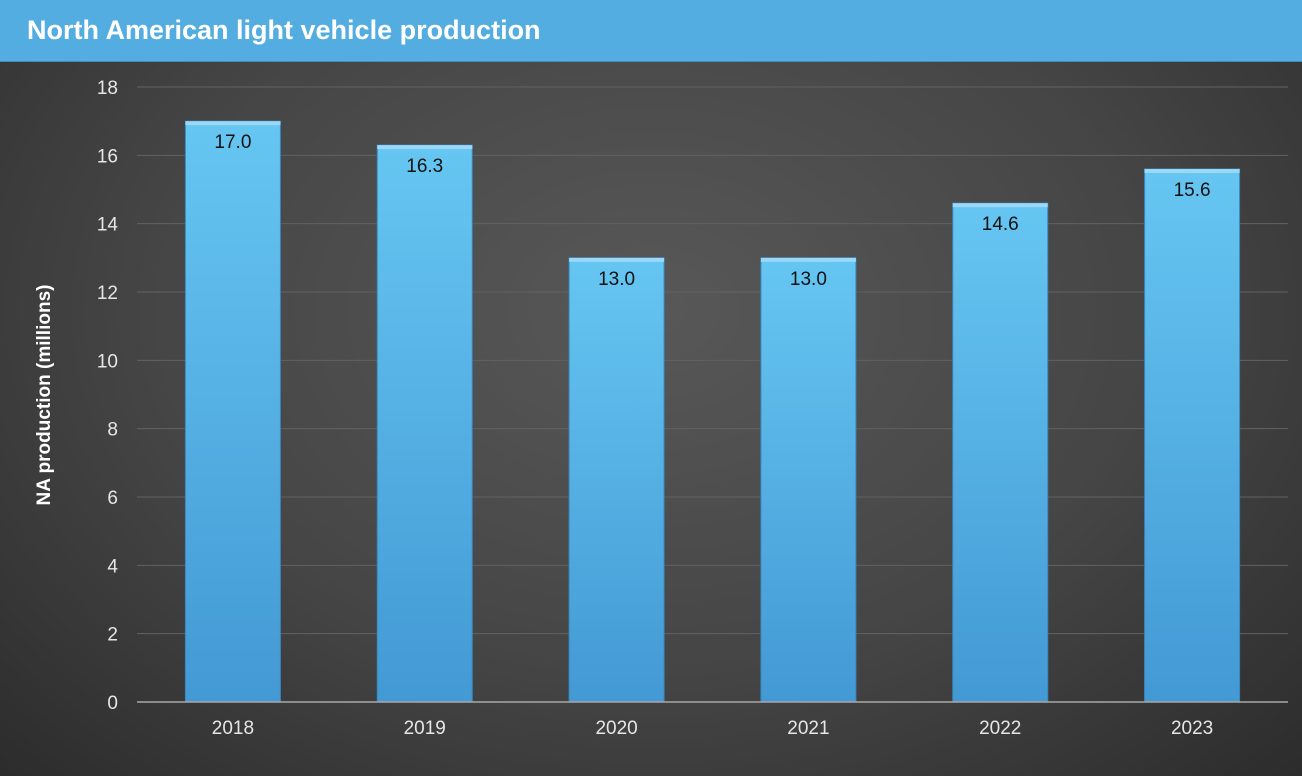 This screenshot has height=776, width=1302. Describe the element at coordinates (616, 728) in the screenshot. I see `x-tick-label: 2020` at that location.